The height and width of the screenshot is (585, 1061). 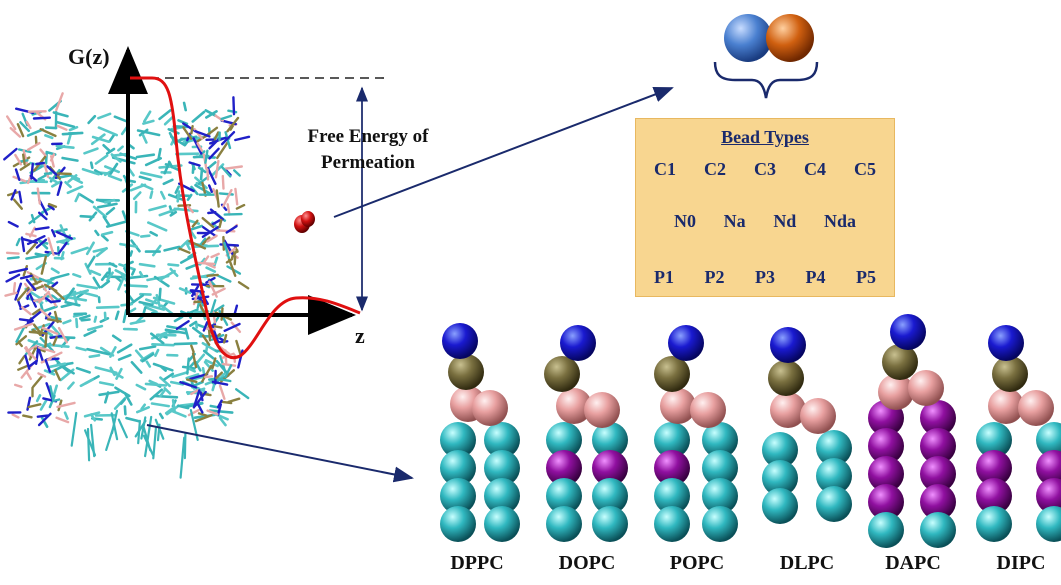 What do you see at coordinates (865, 169) in the screenshot?
I see `bead-type: C5` at bounding box center [865, 169].